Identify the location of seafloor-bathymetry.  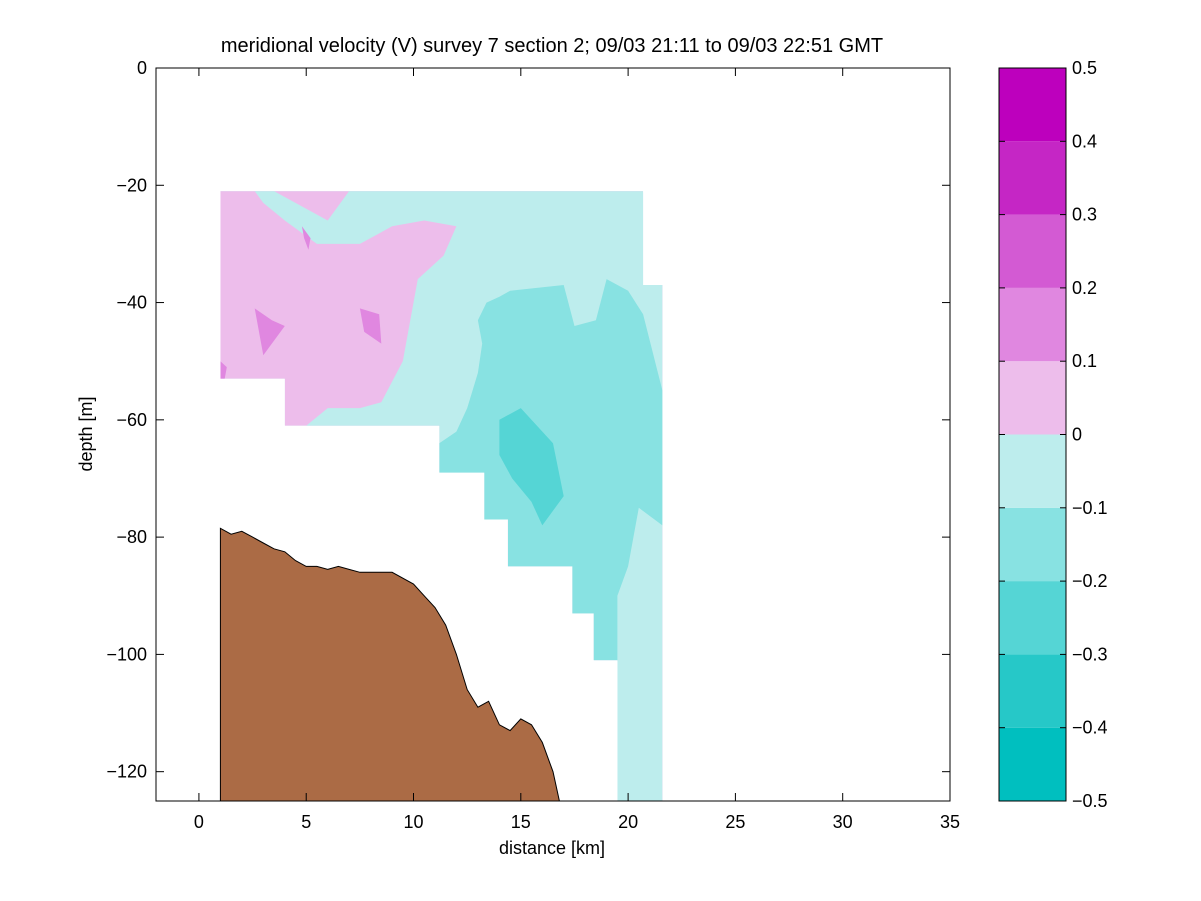
(390, 664).